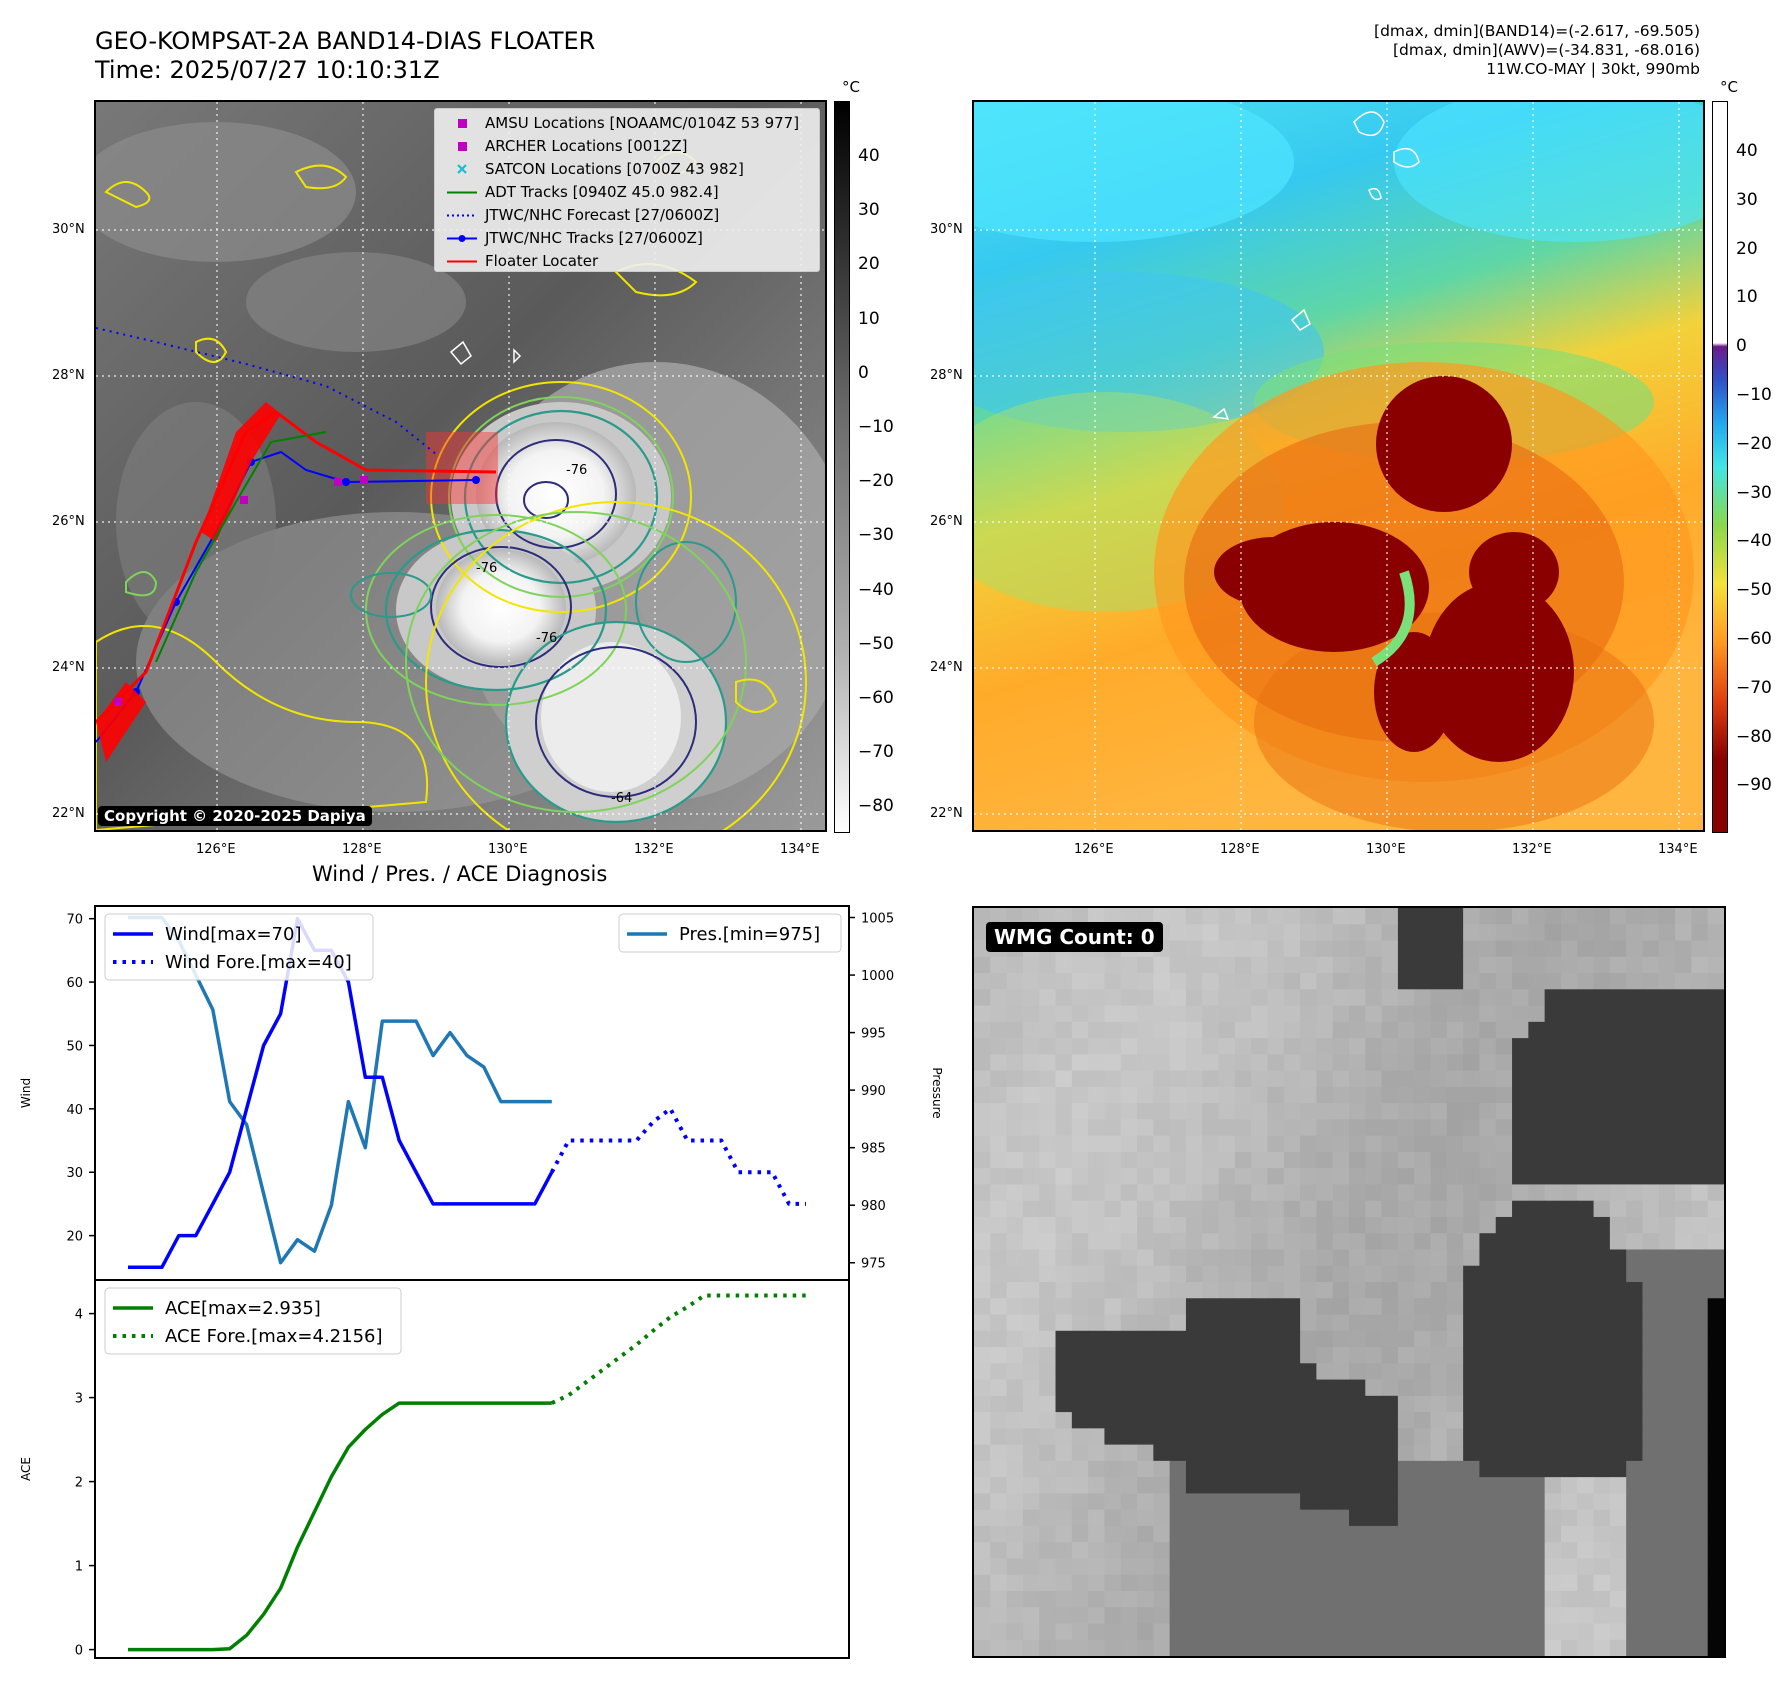 The image size is (1788, 1690). I want to click on colorbar-tick-label: 40, so click(869, 156).